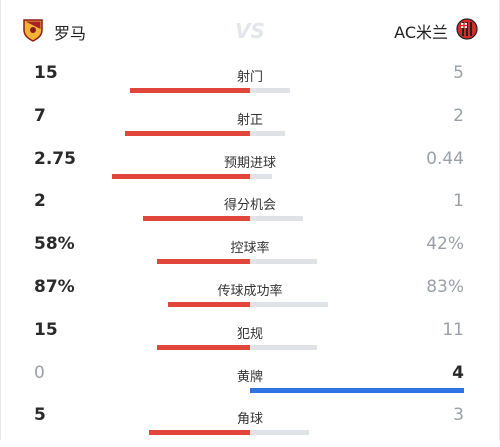 The width and height of the screenshot is (500, 447). I want to click on stat-label: 预期进球, so click(249, 163).